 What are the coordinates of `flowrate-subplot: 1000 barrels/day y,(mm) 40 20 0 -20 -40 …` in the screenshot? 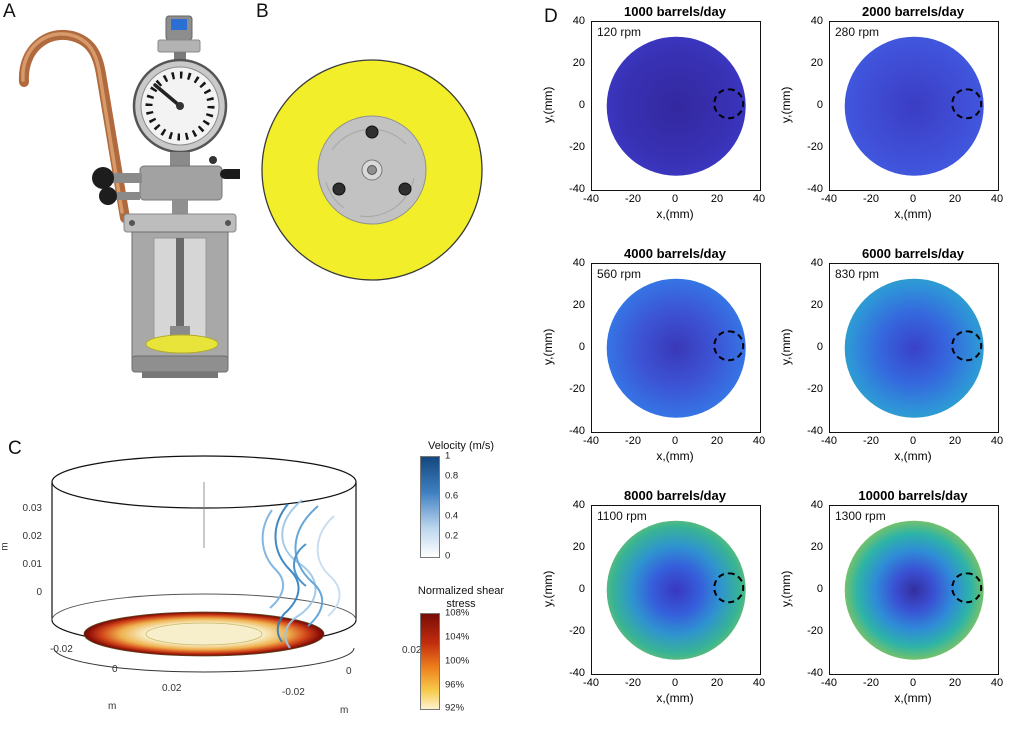 It's located at (662, 125).